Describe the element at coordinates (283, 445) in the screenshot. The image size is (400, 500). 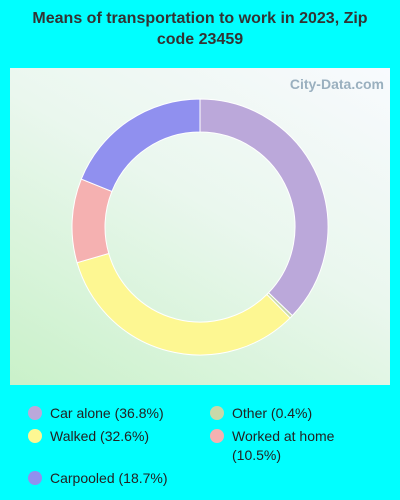
I see `legend-label: Worked at home (10.5%)` at that location.